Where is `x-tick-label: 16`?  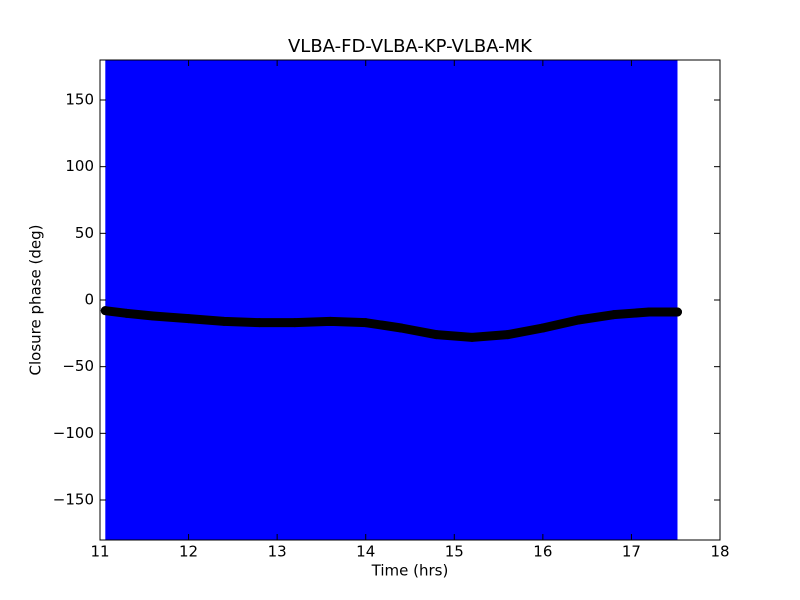
x-tick-label: 16 is located at coordinates (542, 552).